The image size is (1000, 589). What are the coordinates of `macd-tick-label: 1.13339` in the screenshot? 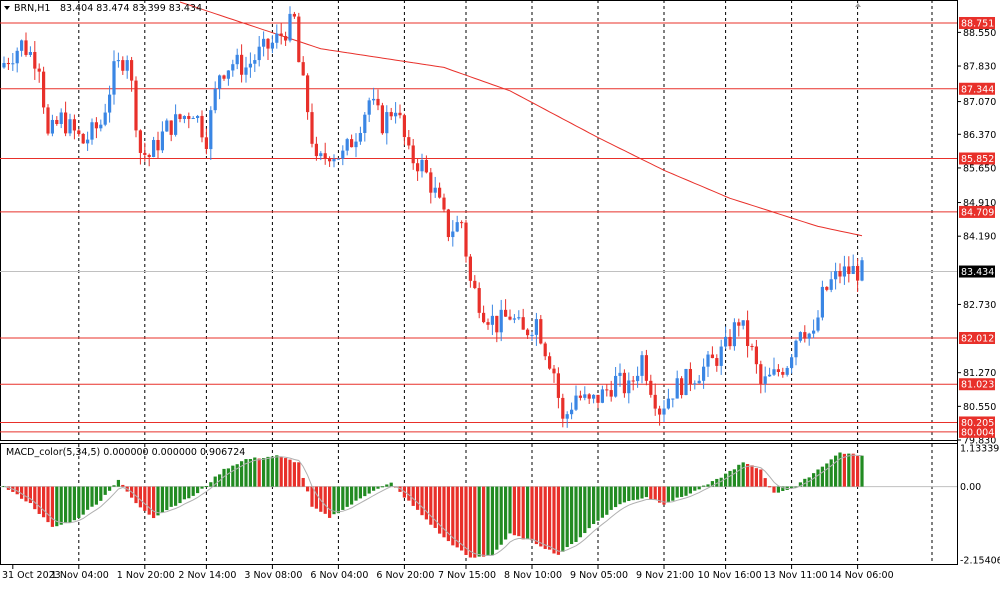 It's located at (979, 448).